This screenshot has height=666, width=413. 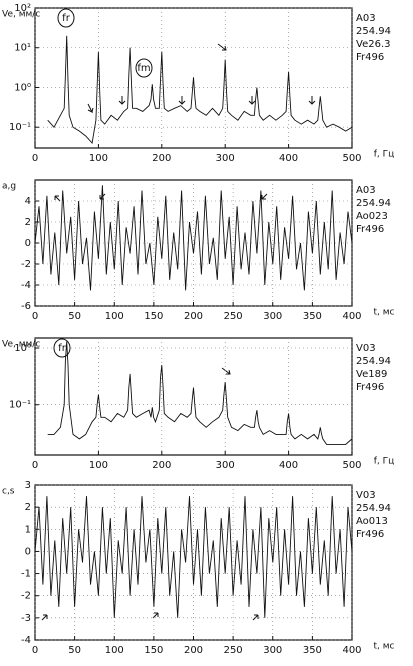 What do you see at coordinates (22, 48) in the screenshot?
I see `y-tick-label: 10¹` at bounding box center [22, 48].